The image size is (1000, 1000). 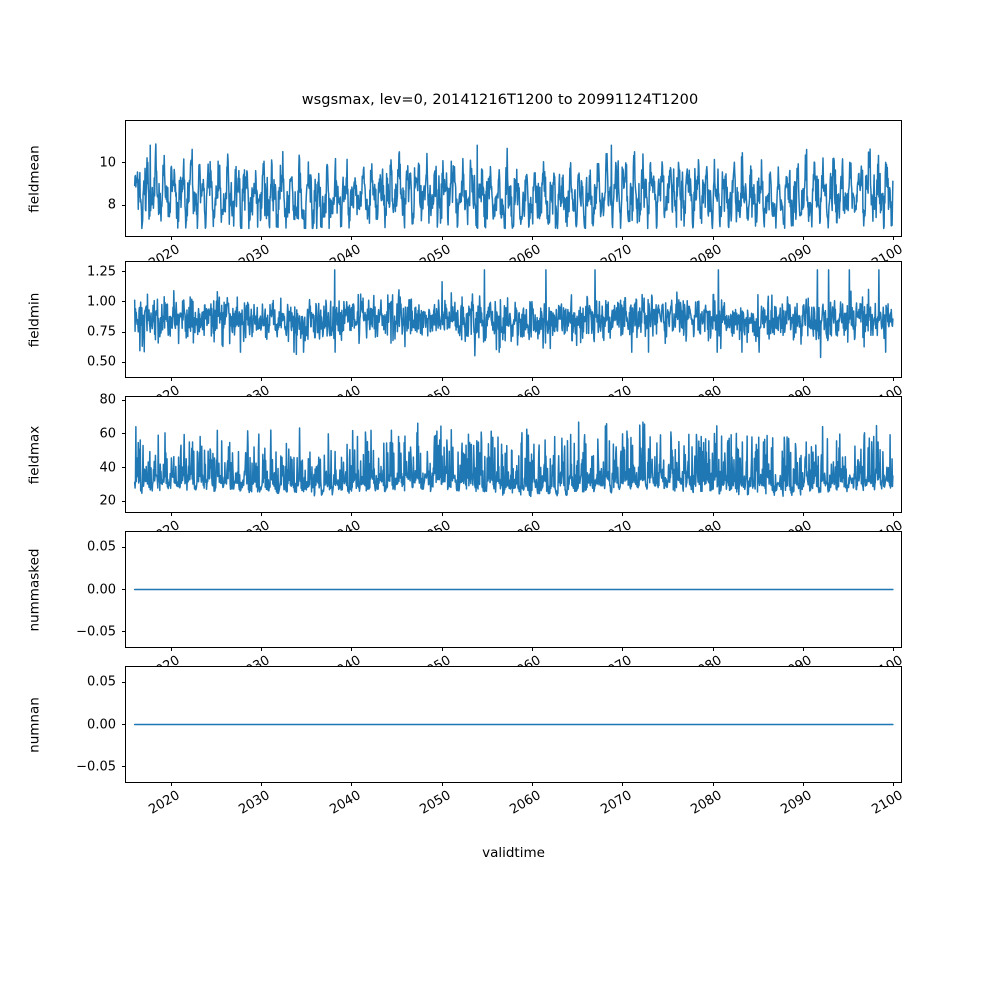 What do you see at coordinates (101, 332) in the screenshot?
I see `y-tick-label: 0.75` at bounding box center [101, 332].